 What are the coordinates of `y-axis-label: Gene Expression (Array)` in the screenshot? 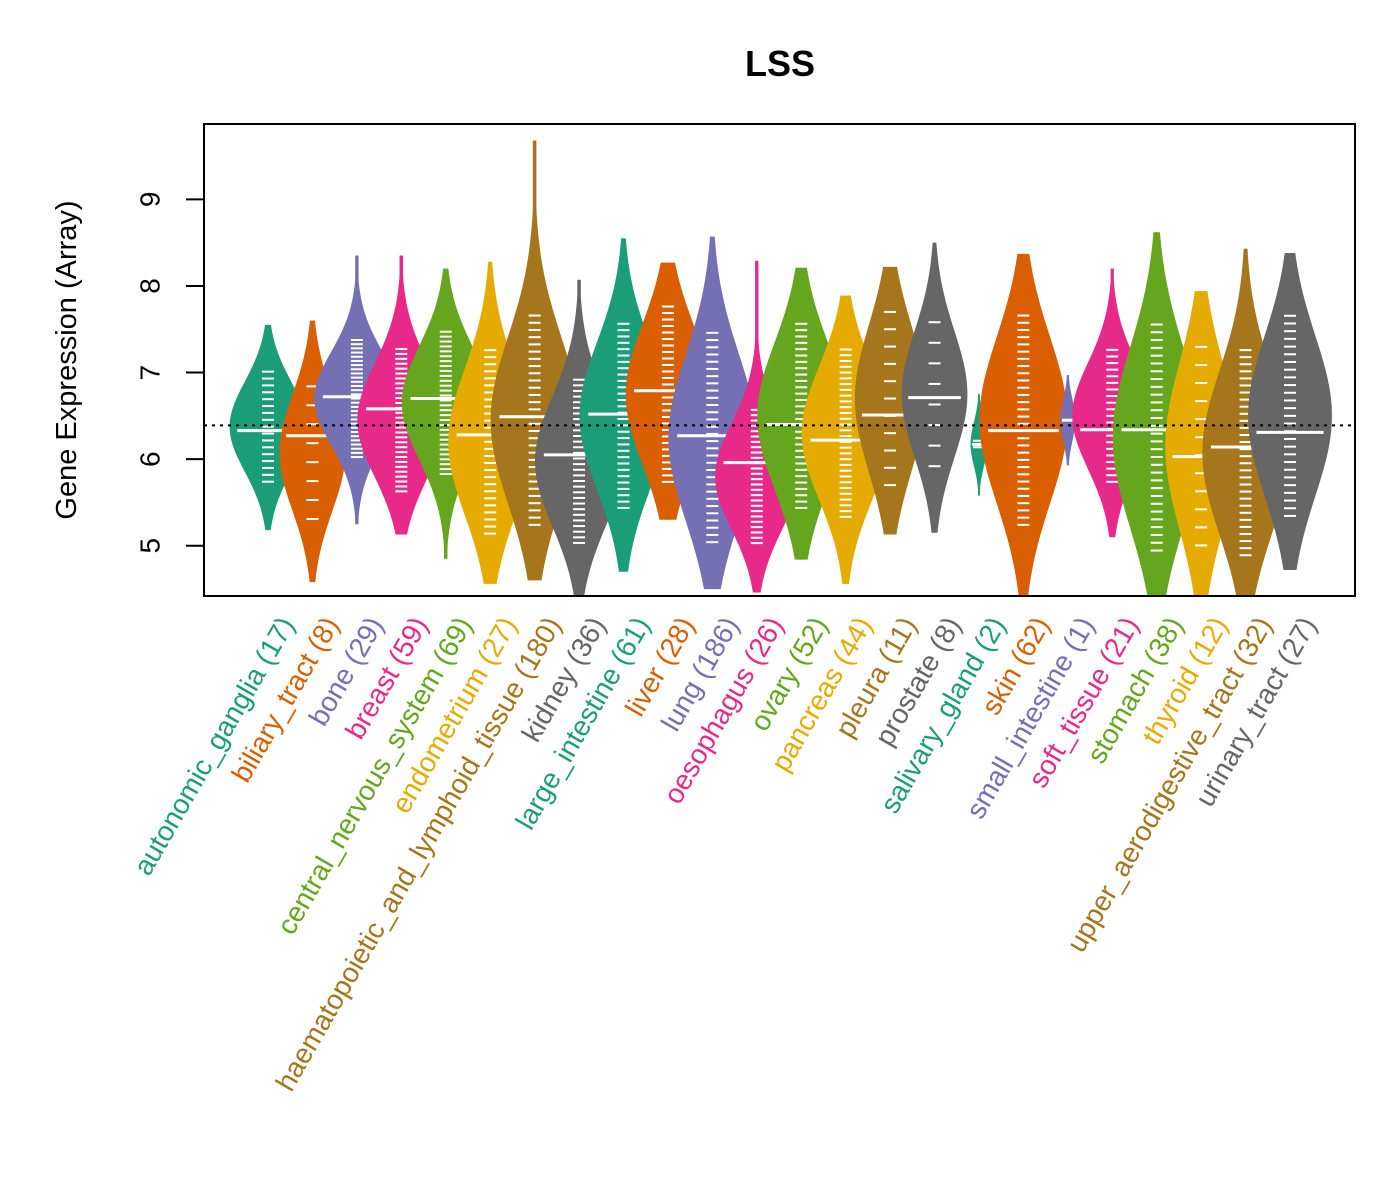 It's located at (67, 359).